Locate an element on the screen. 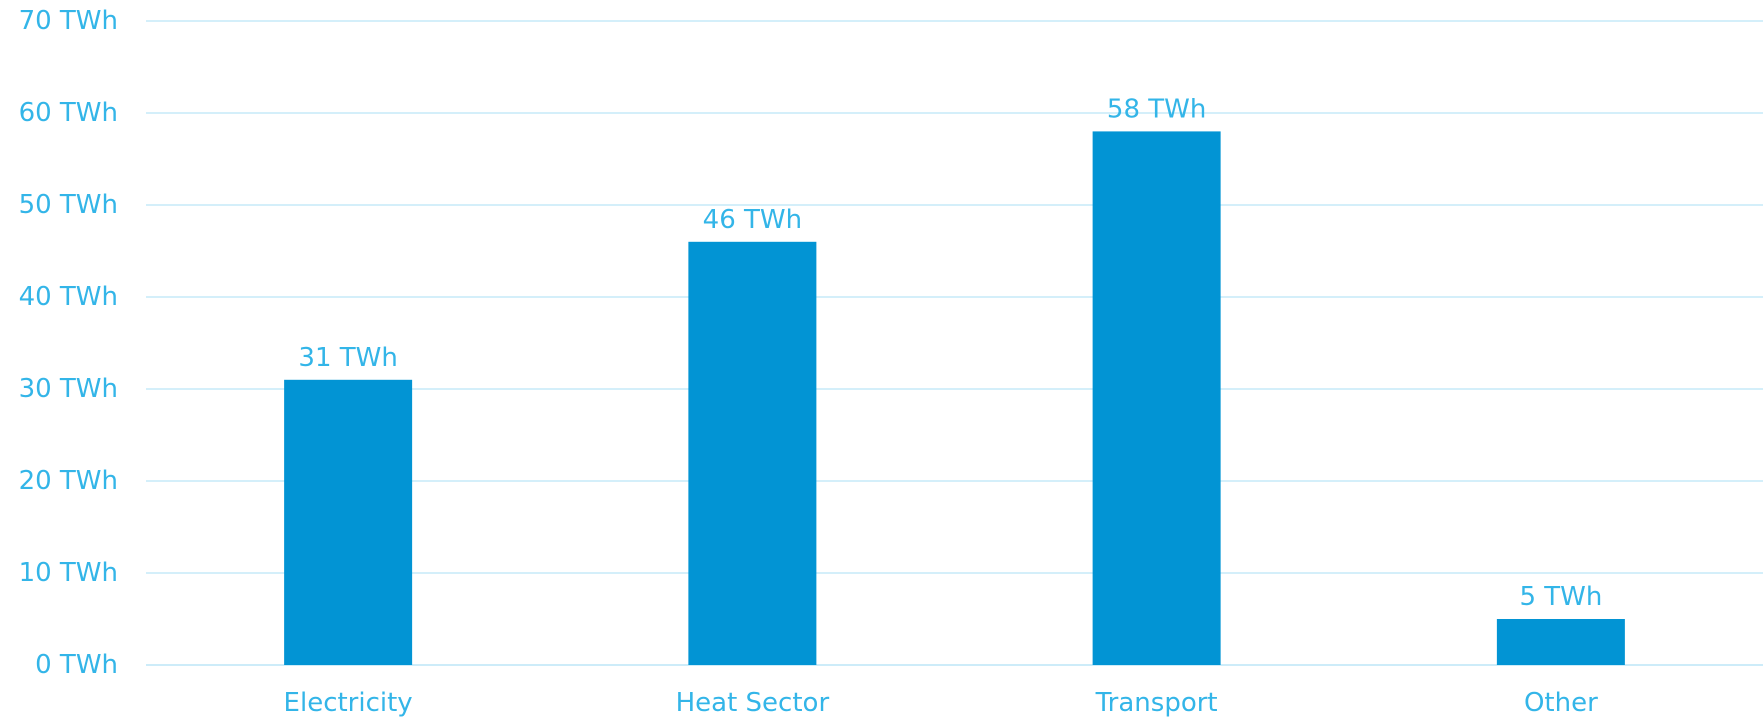 This screenshot has height=719, width=1763. data-label: 58 TWh is located at coordinates (1156, 109).